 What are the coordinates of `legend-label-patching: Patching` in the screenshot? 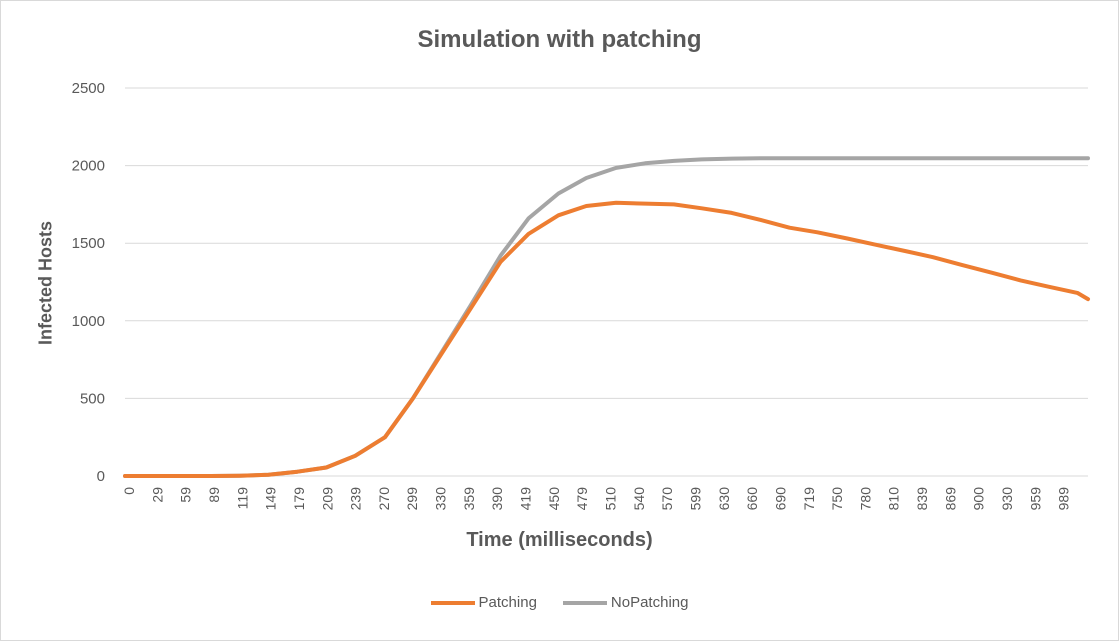 It's located at (507, 602).